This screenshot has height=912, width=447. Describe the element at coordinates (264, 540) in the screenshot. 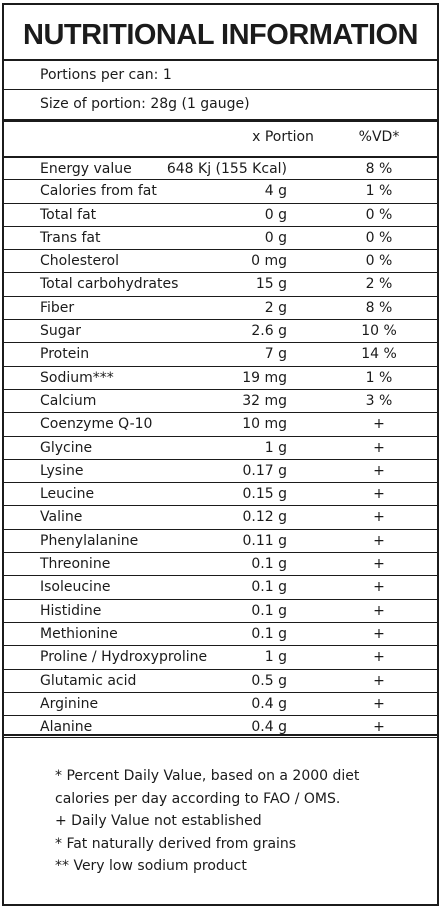

I see `nutrient-portion: 0.11 g` at that location.